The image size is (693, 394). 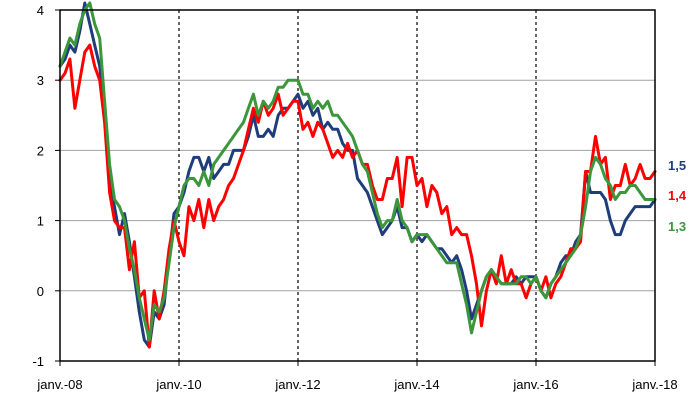 What do you see at coordinates (40, 10) in the screenshot?
I see `y-tick-label: 4` at bounding box center [40, 10].